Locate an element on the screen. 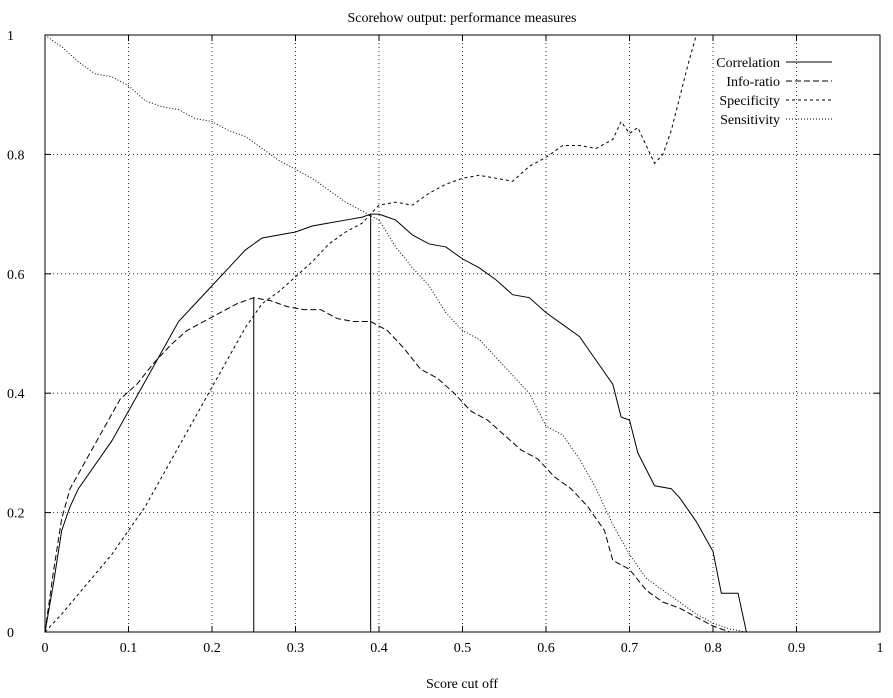  x-tick-label: 0.5 is located at coordinates (463, 648).